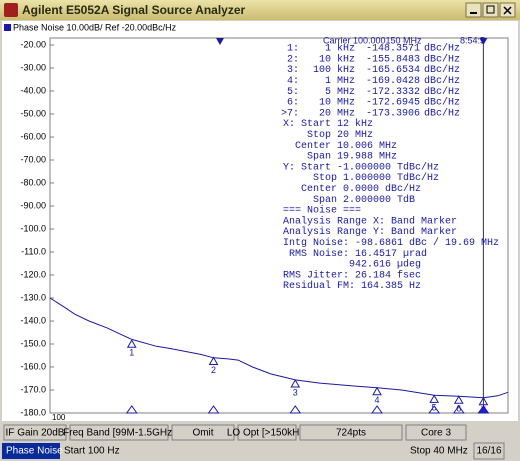 This screenshot has width=520, height=461. What do you see at coordinates (349, 200) in the screenshot?
I see `annotation-line: Span 2.000000 TdB` at bounding box center [349, 200].